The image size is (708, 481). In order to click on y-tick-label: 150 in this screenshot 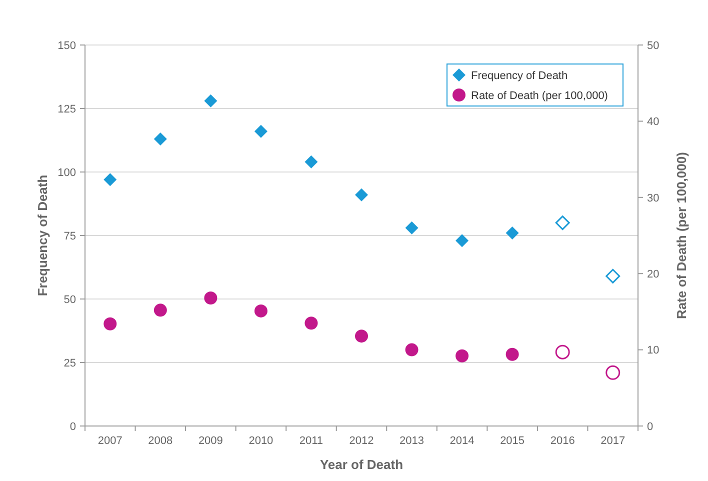, I will do `click(67, 46)`.